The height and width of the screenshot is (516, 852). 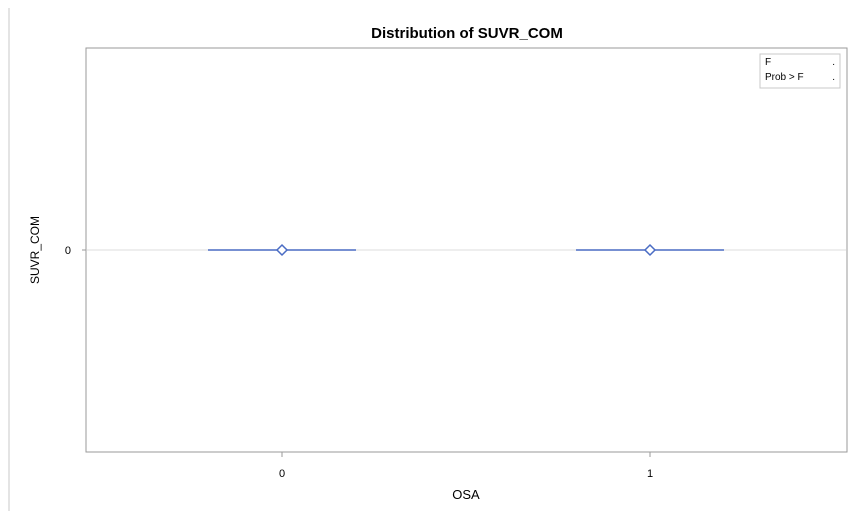 What do you see at coordinates (467, 33) in the screenshot?
I see `chart-title: Distribution of SUVR_COM` at bounding box center [467, 33].